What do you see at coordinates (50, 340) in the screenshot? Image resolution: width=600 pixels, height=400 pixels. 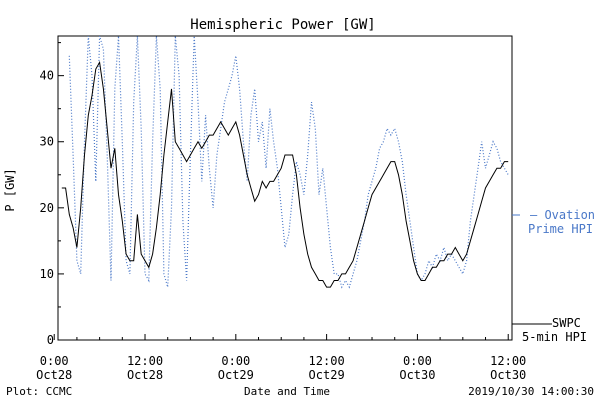 I see `y-tick-label: 0` at bounding box center [50, 340].